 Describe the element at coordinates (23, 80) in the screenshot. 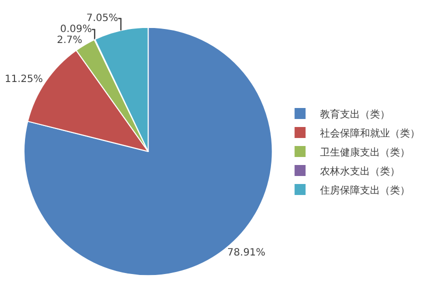

I see `data-label: 11.25%` at that location.